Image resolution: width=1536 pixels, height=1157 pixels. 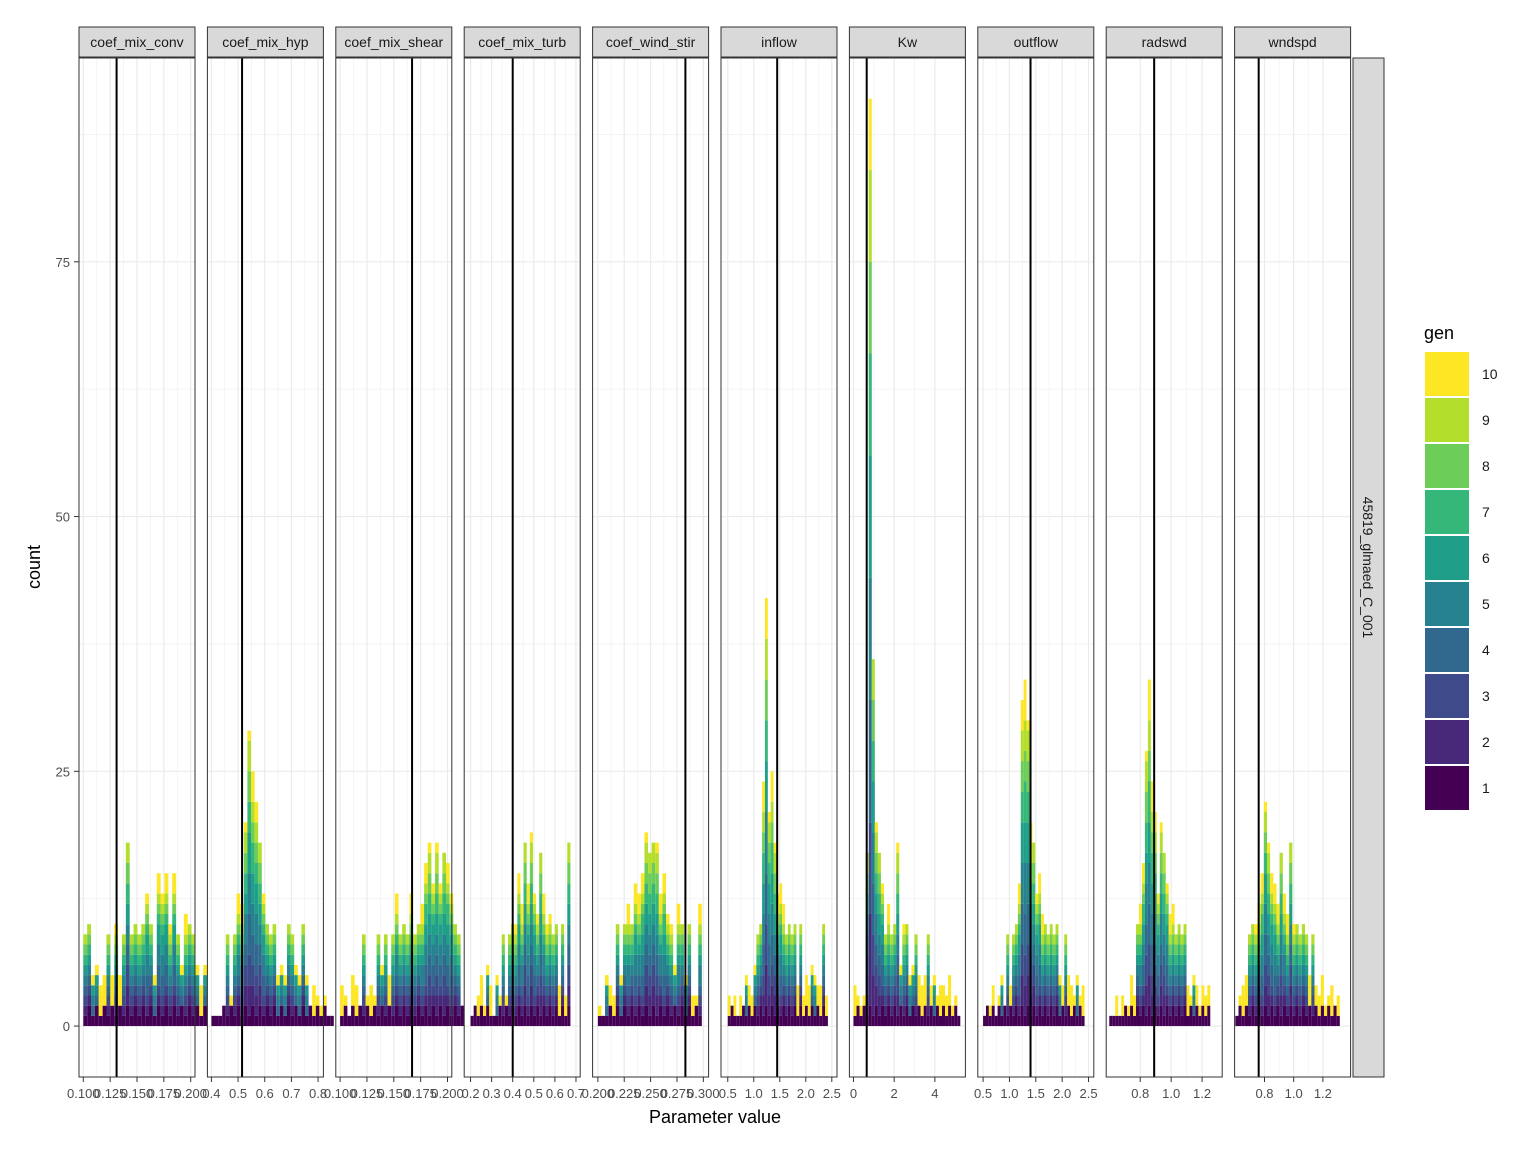 What do you see at coordinates (1447, 466) in the screenshot?
I see `legend-key` at bounding box center [1447, 466].